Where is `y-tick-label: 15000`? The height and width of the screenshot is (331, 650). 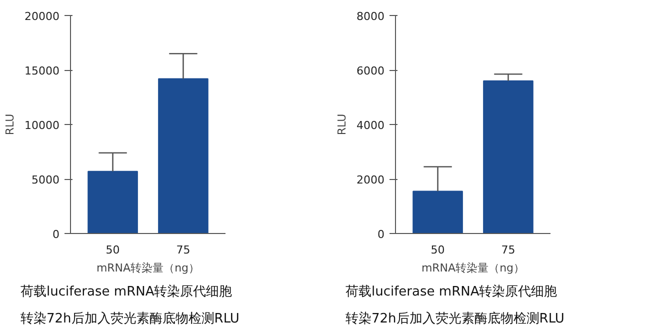
y-tick-label: 15000 is located at coordinates (42, 71).